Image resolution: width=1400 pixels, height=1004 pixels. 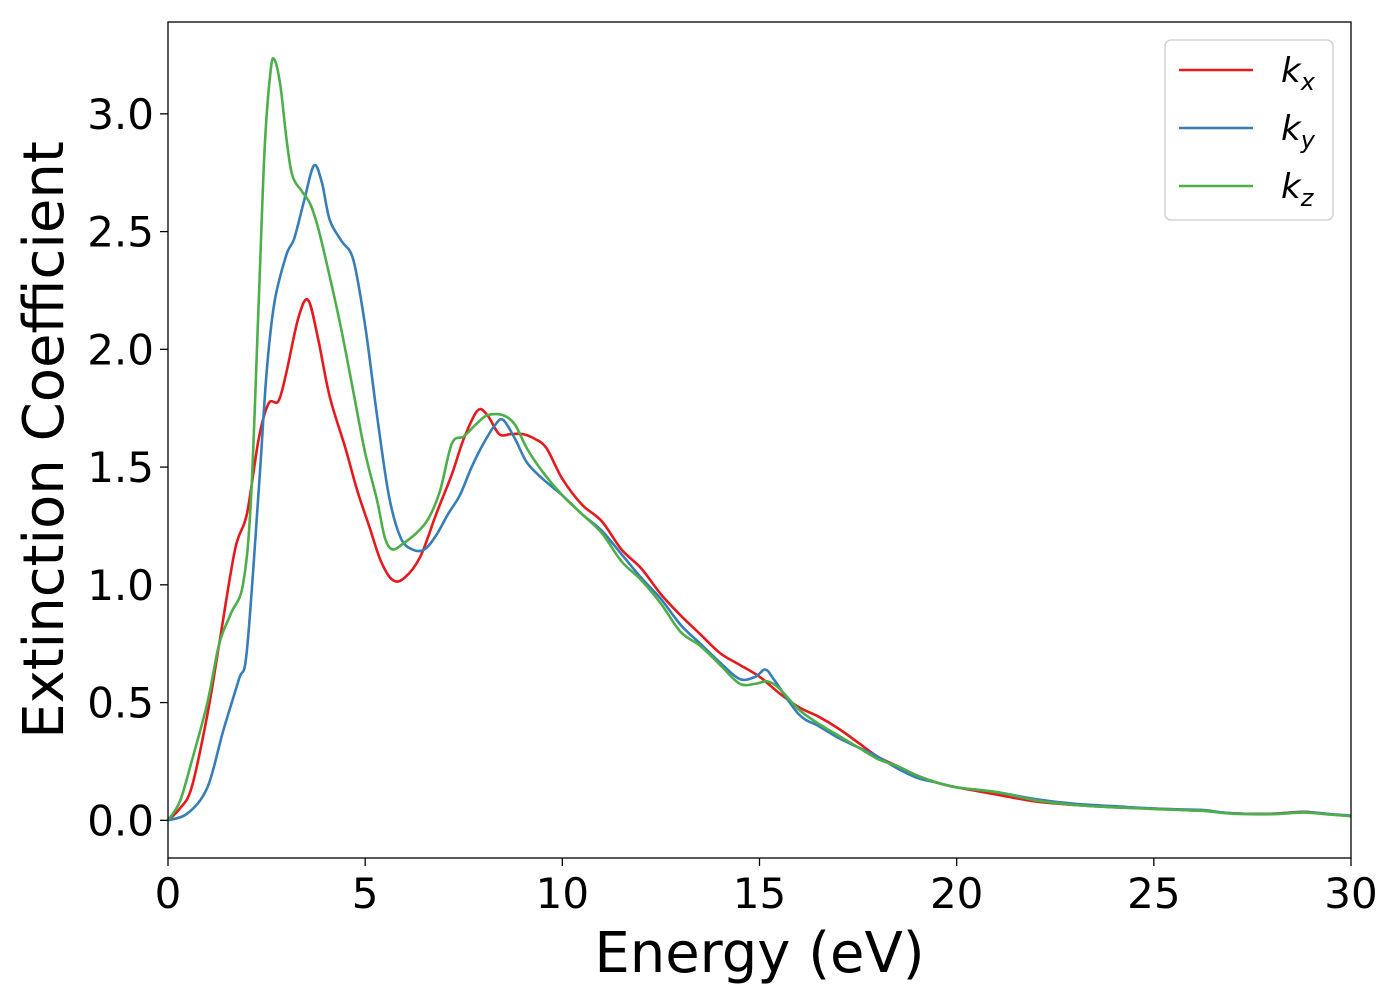 What do you see at coordinates (1249, 130) in the screenshot?
I see `legend-box` at bounding box center [1249, 130].